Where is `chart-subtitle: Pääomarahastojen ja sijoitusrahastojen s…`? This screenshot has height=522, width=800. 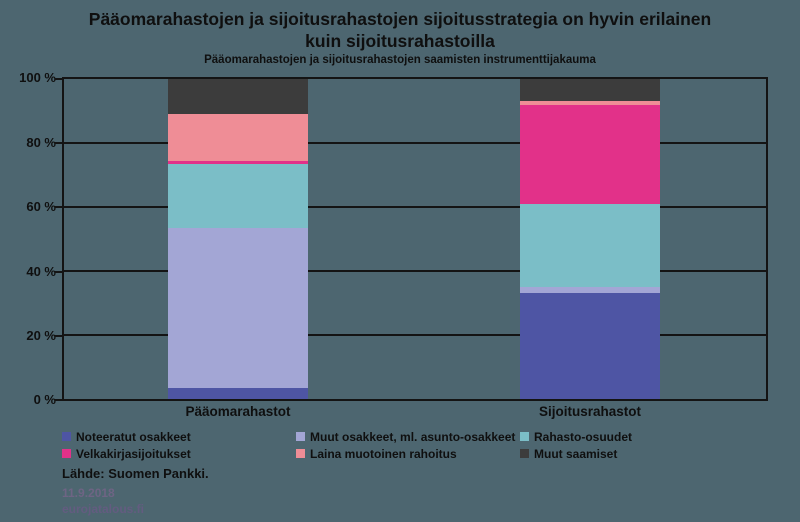 chart-subtitle: Pääomarahastojen ja sijoitusrahastojen s… is located at coordinates (400, 60).